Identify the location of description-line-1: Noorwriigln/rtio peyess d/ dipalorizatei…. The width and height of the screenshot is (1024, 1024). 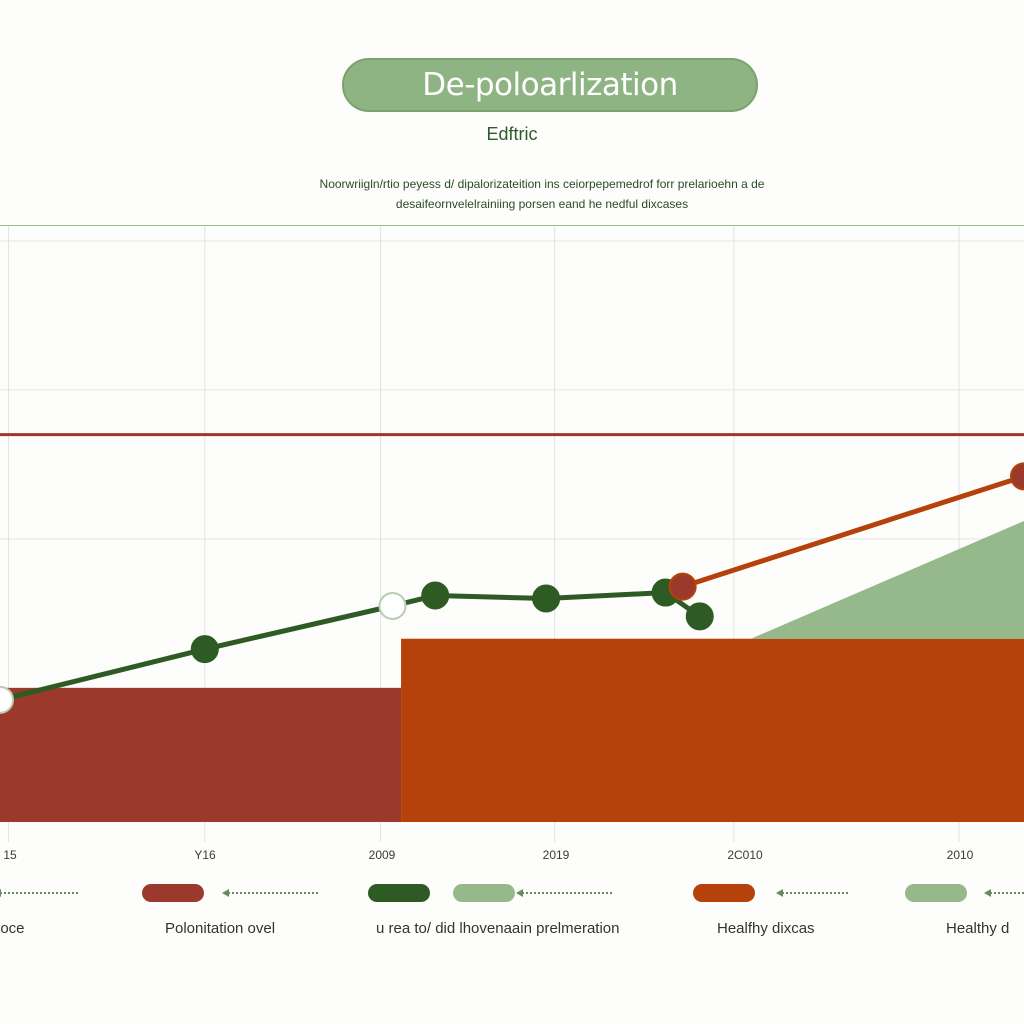
(542, 184).